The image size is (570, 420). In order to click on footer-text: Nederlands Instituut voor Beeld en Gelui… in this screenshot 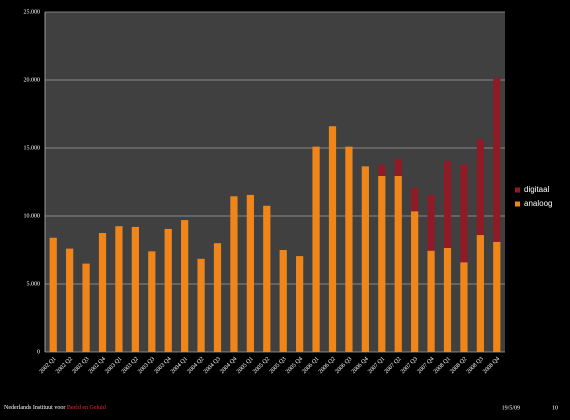, I will do `click(55, 408)`.